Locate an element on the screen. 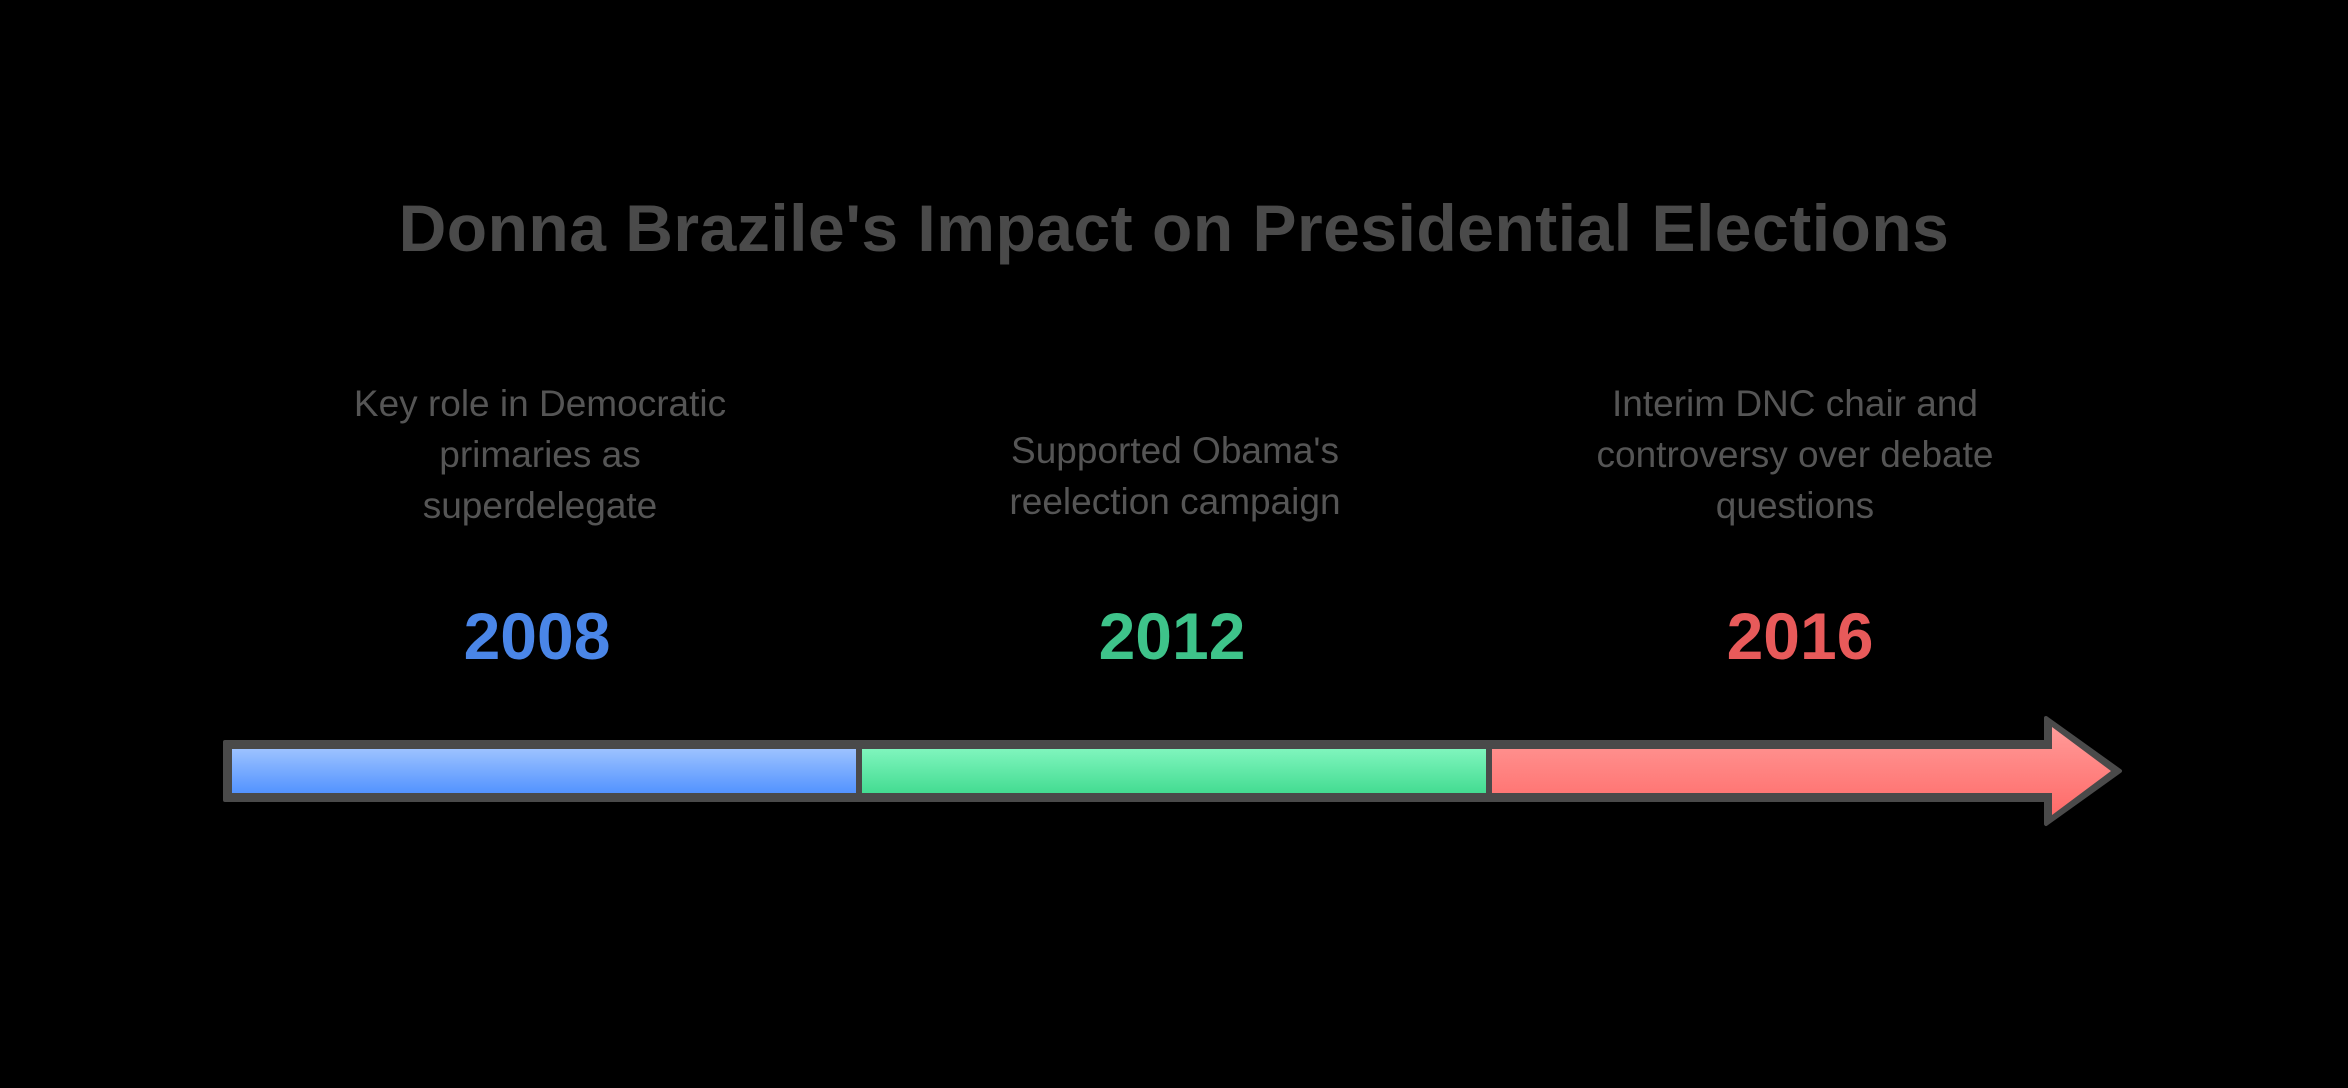 This screenshot has height=1088, width=2348. description-line: questions is located at coordinates (1795, 505).